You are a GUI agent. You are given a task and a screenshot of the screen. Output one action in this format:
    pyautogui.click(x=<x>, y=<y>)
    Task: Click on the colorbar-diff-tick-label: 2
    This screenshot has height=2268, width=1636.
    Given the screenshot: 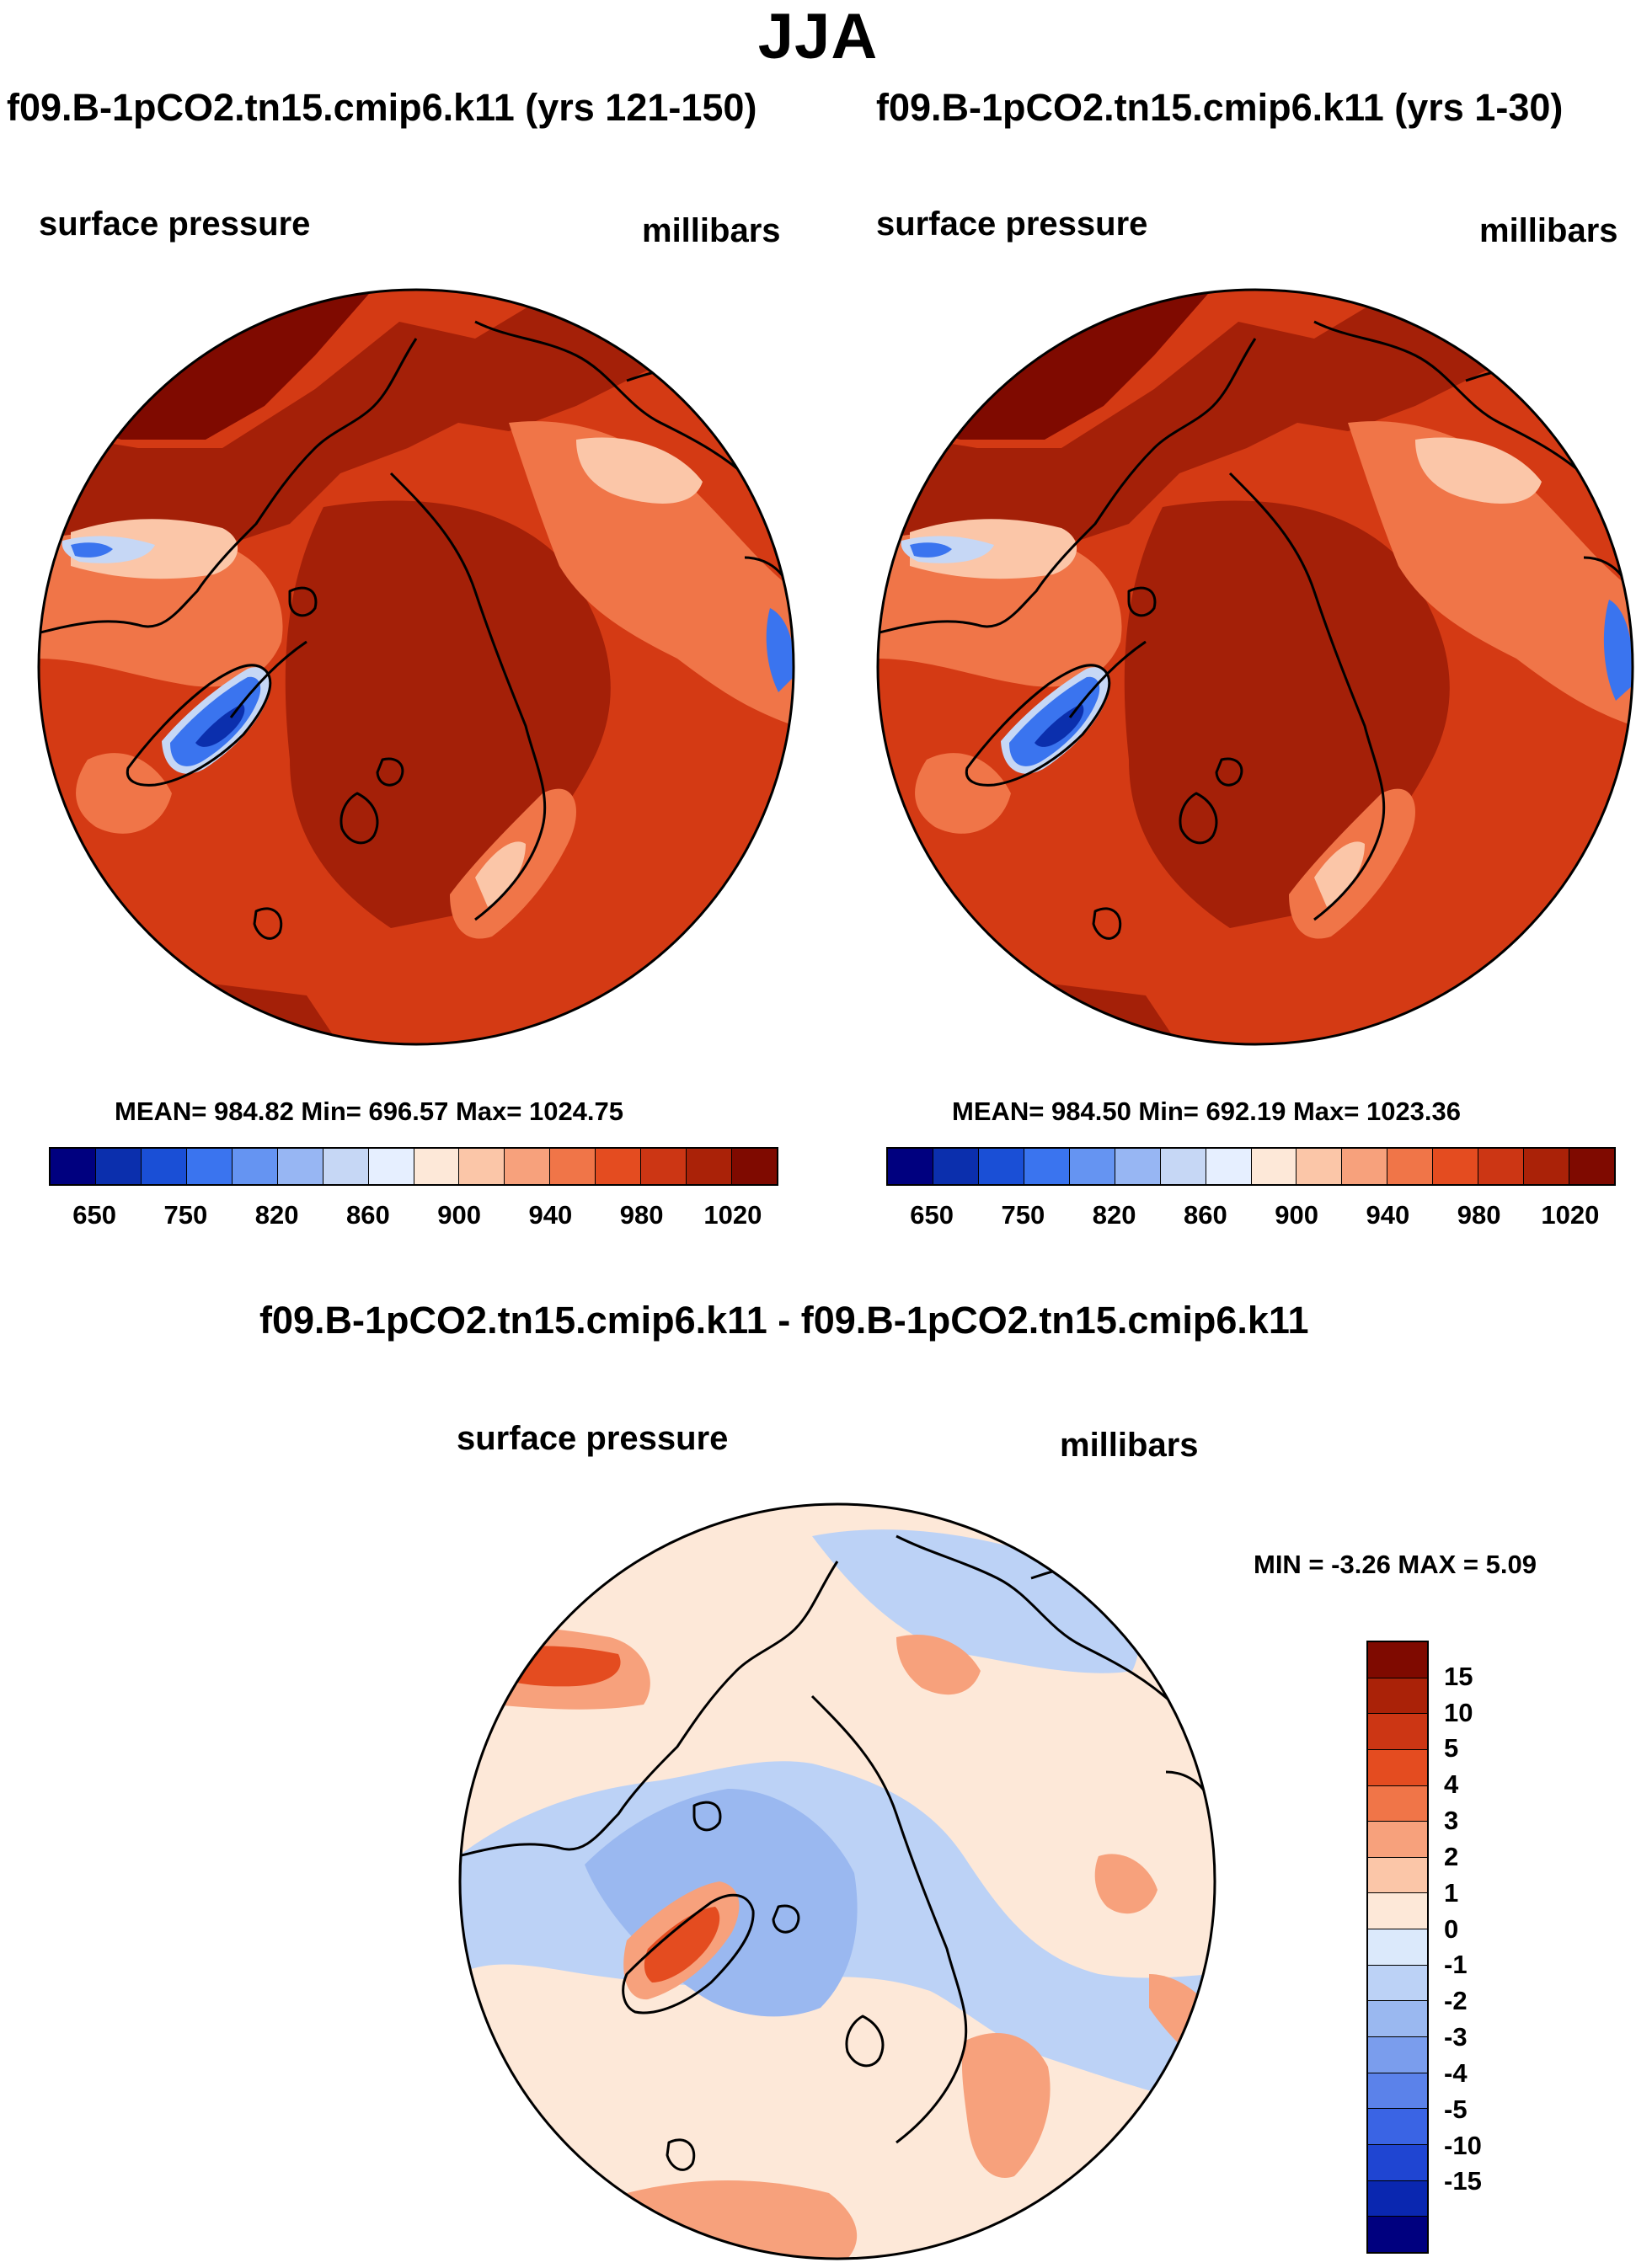 What is the action you would take?
    pyautogui.click(x=1451, y=1856)
    